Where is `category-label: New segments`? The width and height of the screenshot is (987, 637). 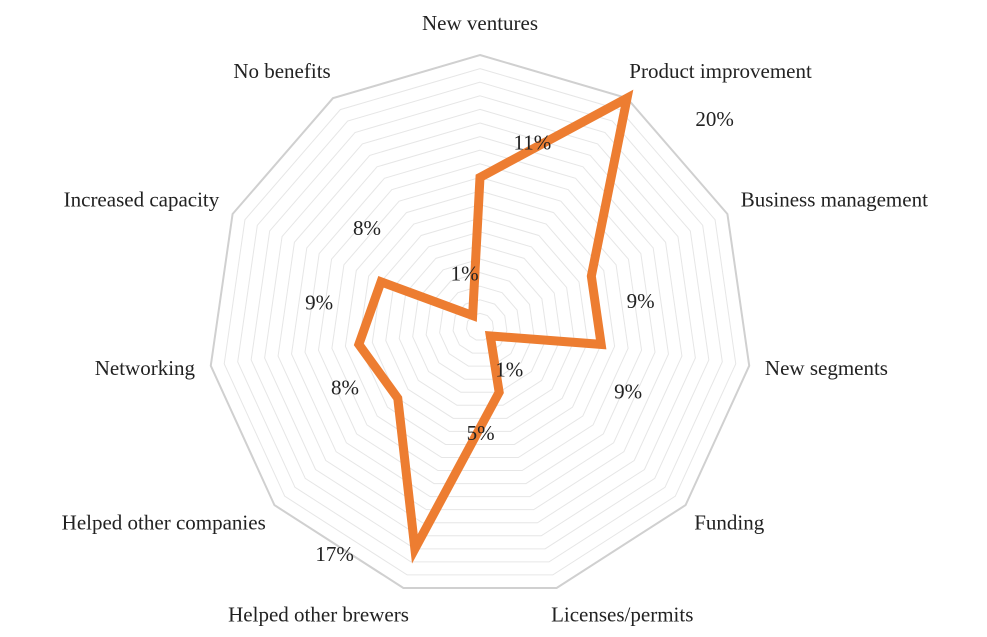 category-label: New segments is located at coordinates (826, 368).